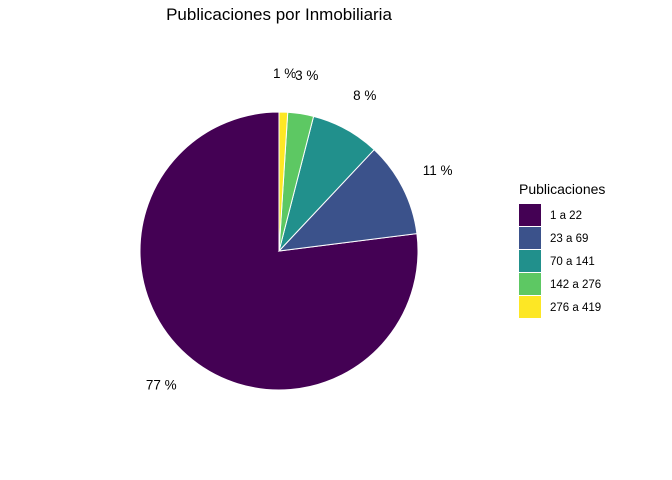  I want to click on legend-label-4: 142 a 276, so click(575, 285).